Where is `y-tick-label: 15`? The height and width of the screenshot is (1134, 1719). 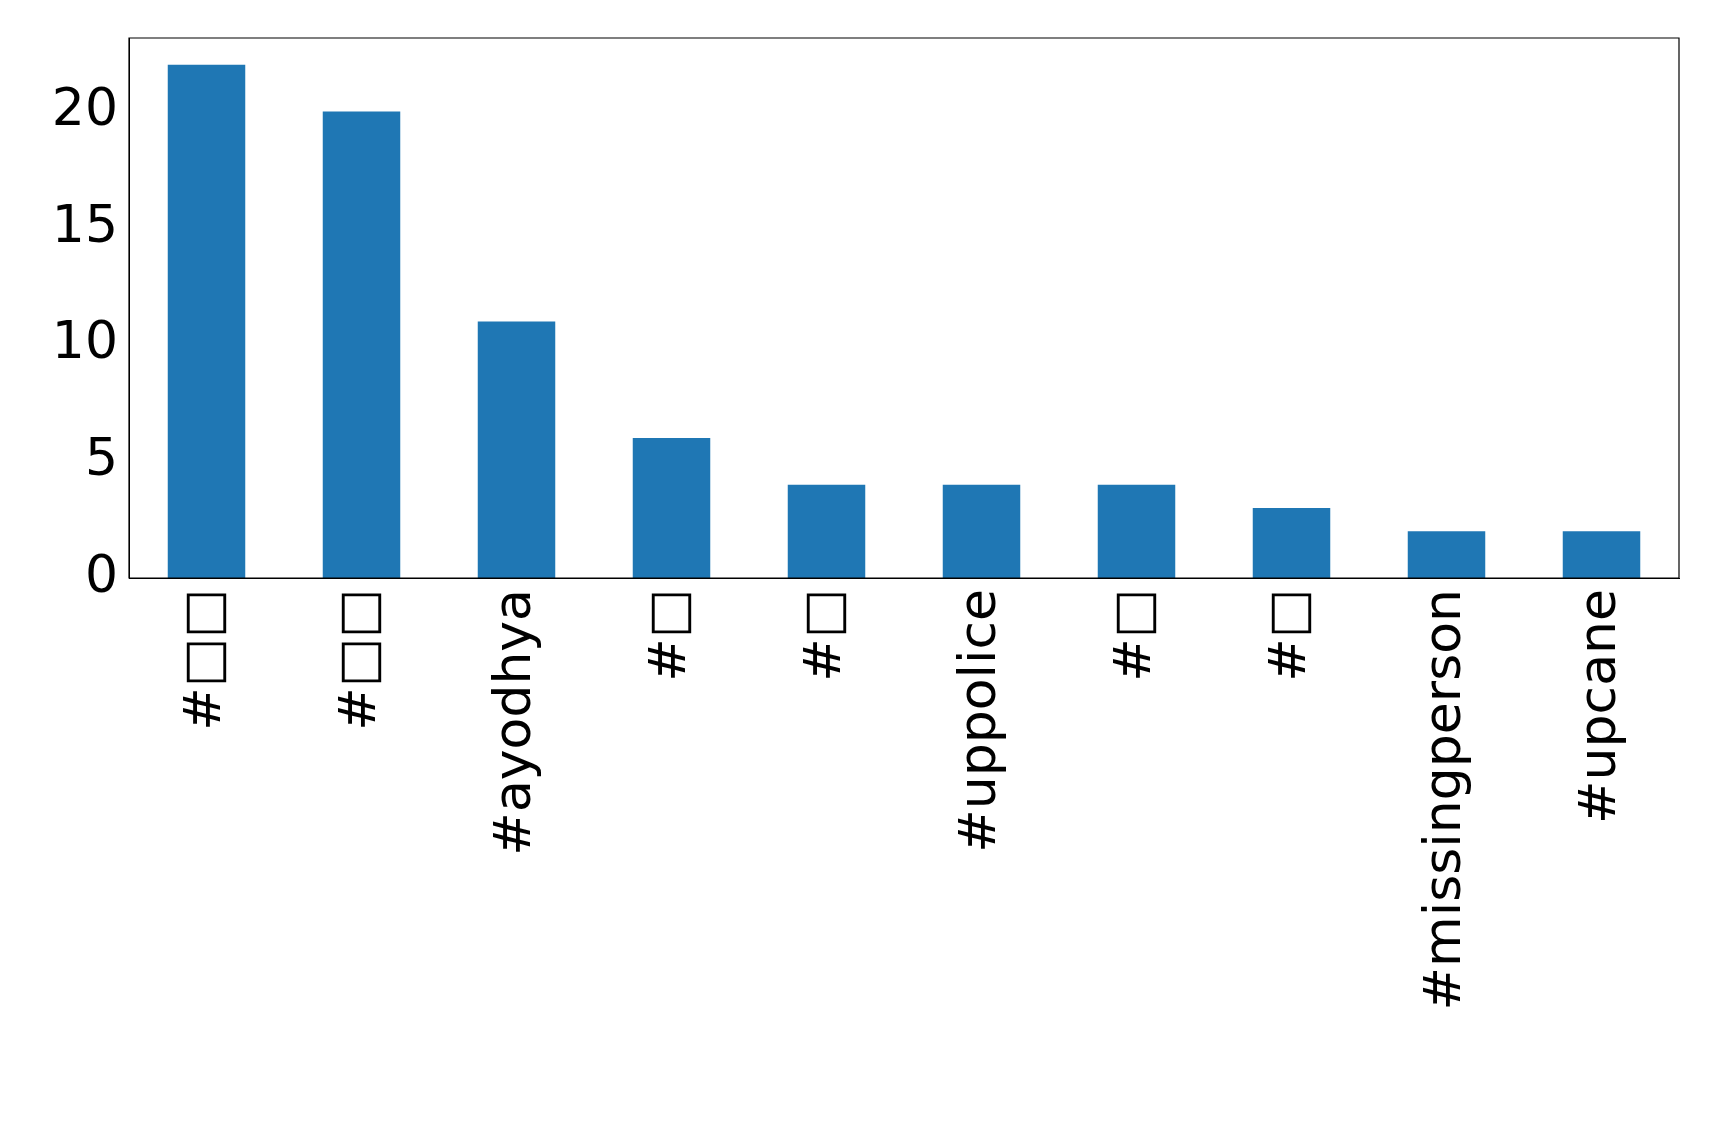
y-tick-label: 15 is located at coordinates (84, 223).